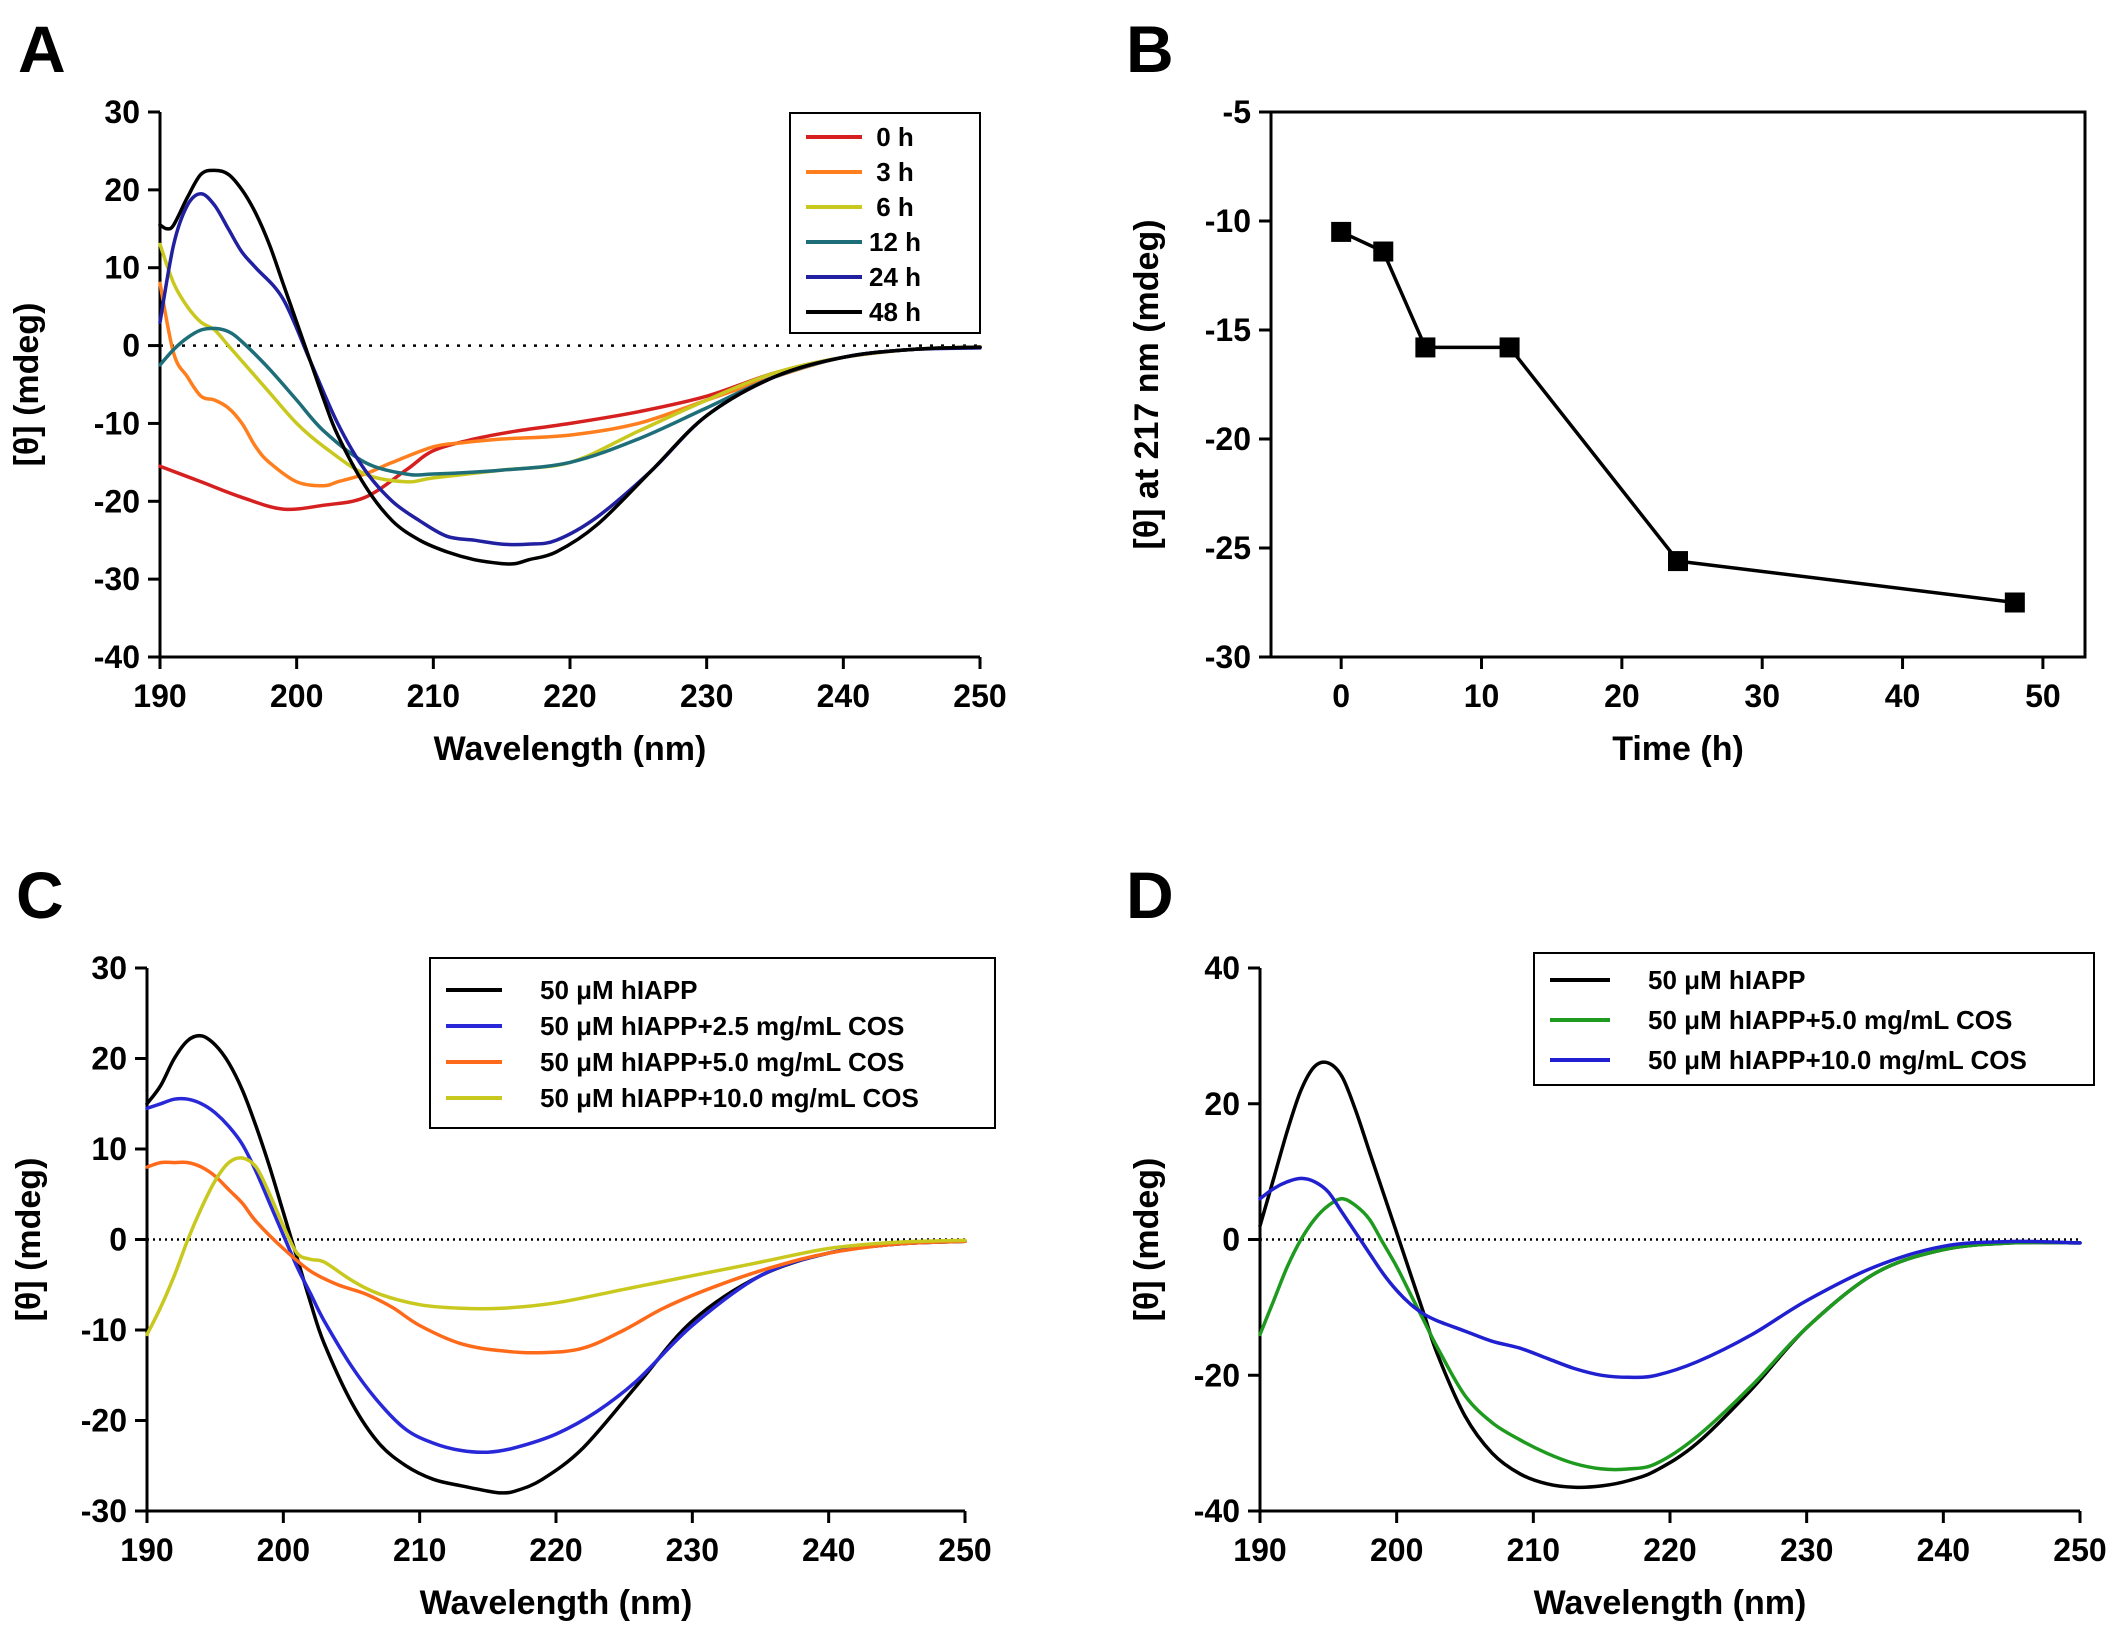 The image size is (2121, 1647). Describe the element at coordinates (1150, 895) in the screenshot. I see `panel-letter: D` at that location.